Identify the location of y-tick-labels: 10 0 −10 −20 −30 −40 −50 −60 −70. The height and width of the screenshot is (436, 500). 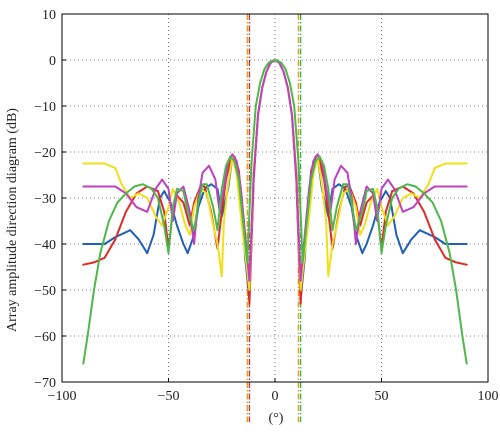
(50, 199).